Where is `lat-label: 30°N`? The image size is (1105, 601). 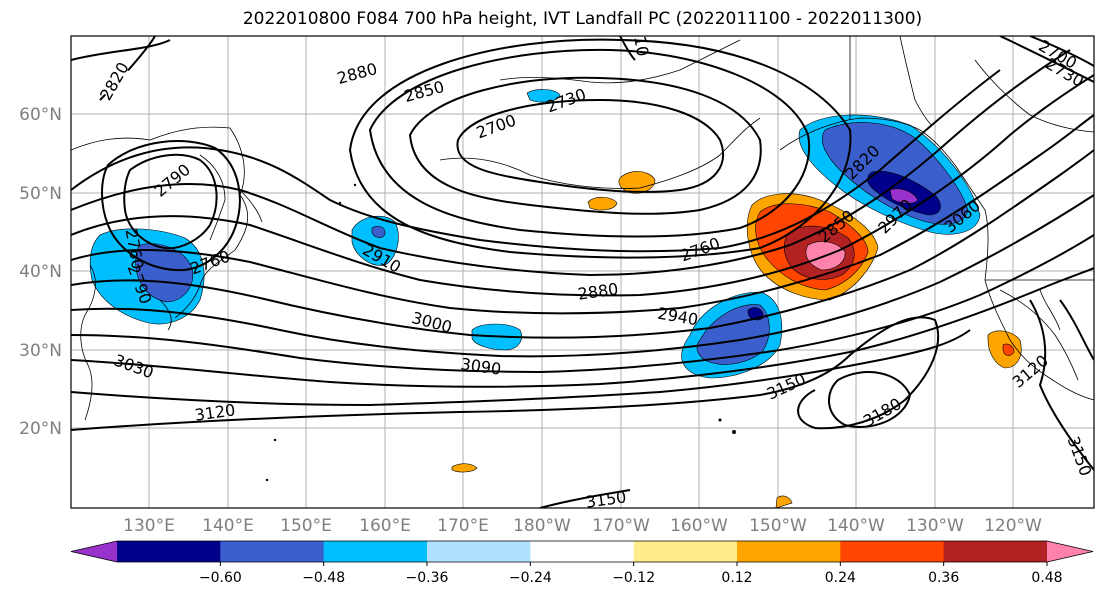
lat-label: 30°N is located at coordinates (40, 351).